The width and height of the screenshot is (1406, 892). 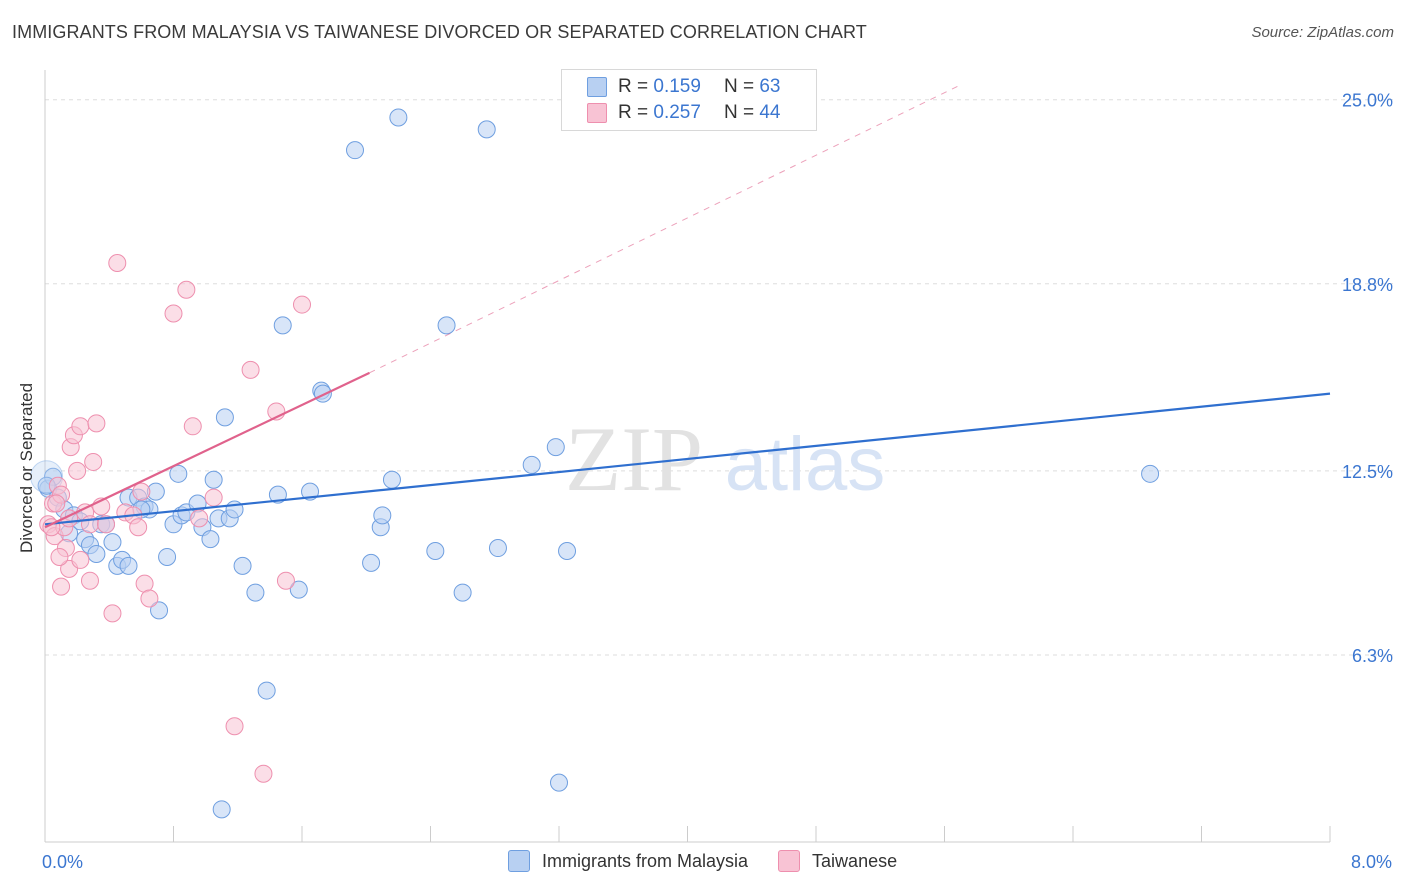 I want to click on watermark-atlas: atlas, so click(x=805, y=464).